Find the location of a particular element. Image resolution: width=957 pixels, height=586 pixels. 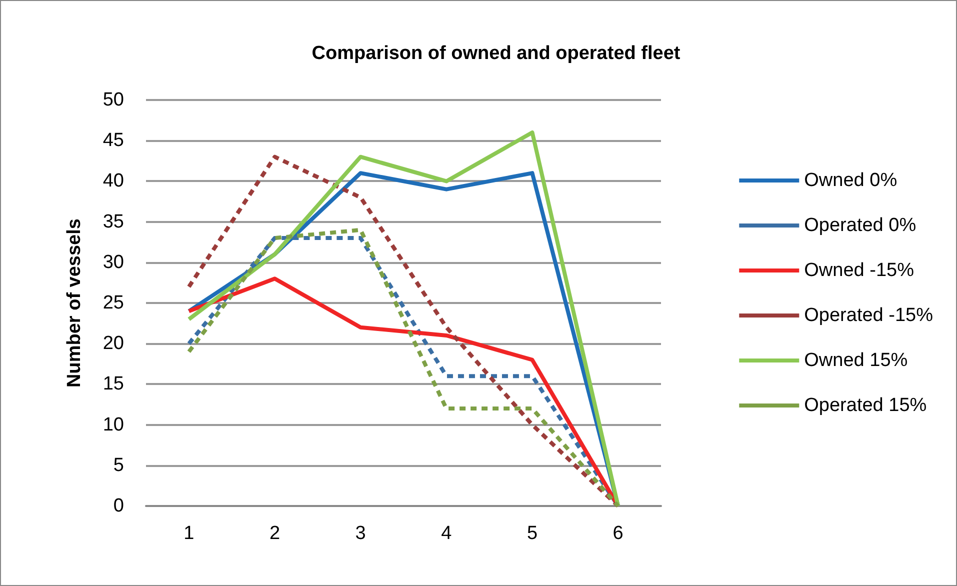

x-tick-label: 5 is located at coordinates (532, 533).